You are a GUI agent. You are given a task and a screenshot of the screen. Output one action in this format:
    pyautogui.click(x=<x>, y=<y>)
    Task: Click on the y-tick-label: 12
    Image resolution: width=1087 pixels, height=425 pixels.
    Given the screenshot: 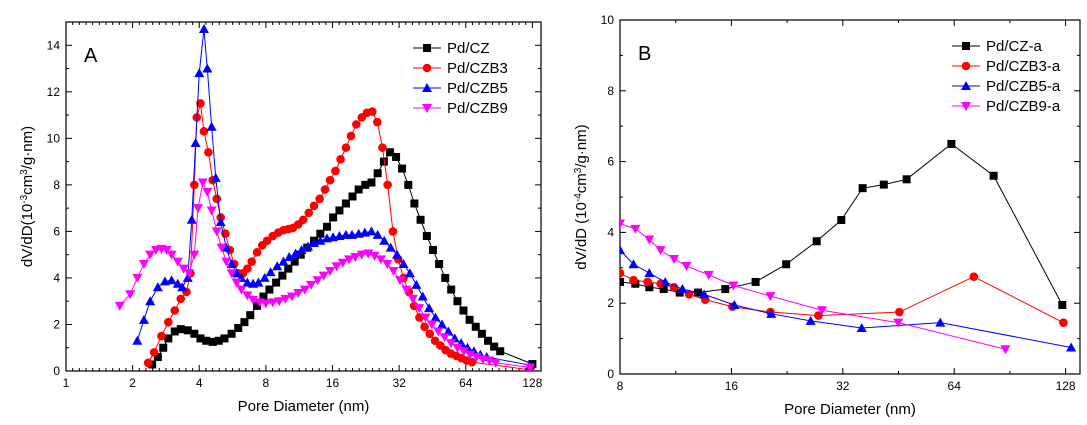 What is the action you would take?
    pyautogui.click(x=54, y=92)
    